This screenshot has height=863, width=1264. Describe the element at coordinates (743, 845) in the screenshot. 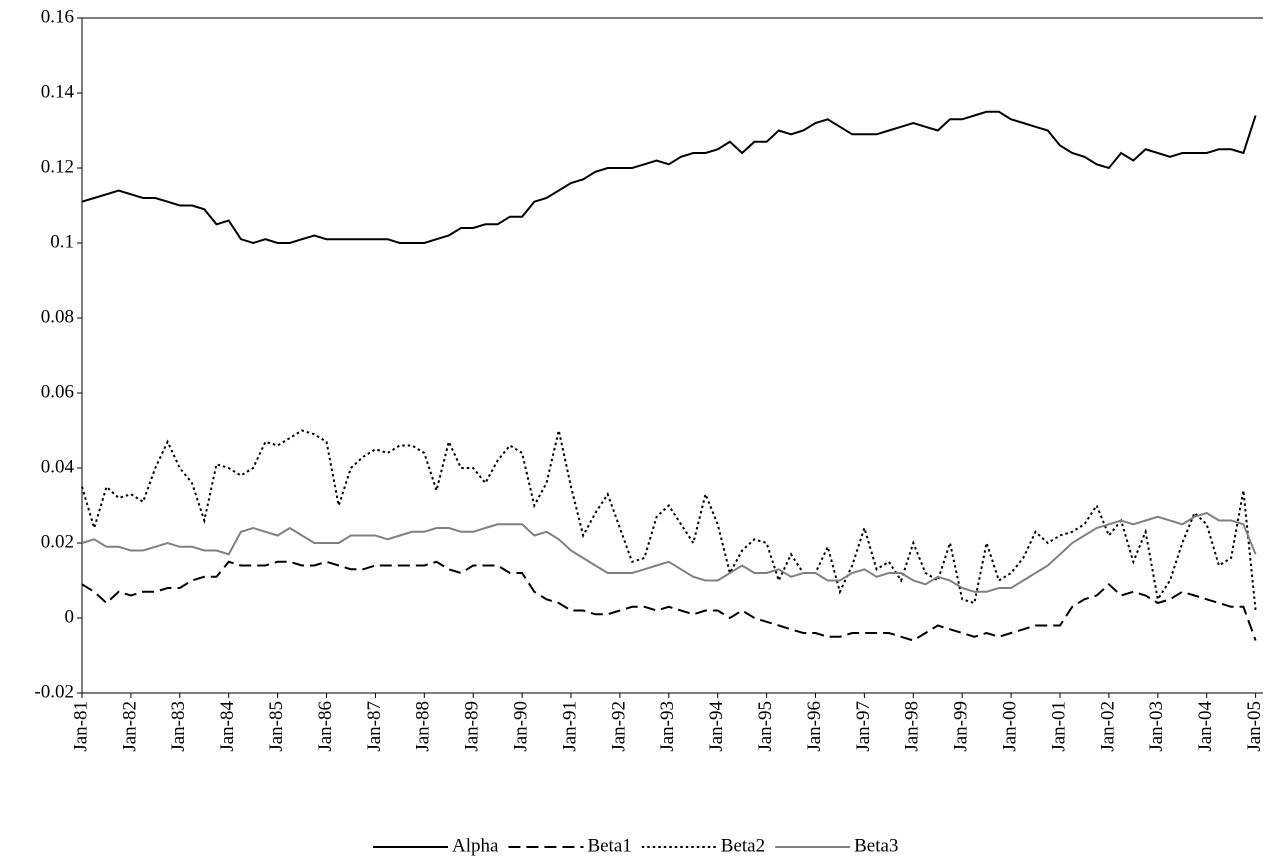

I see `legend-label: Beta2` at that location.